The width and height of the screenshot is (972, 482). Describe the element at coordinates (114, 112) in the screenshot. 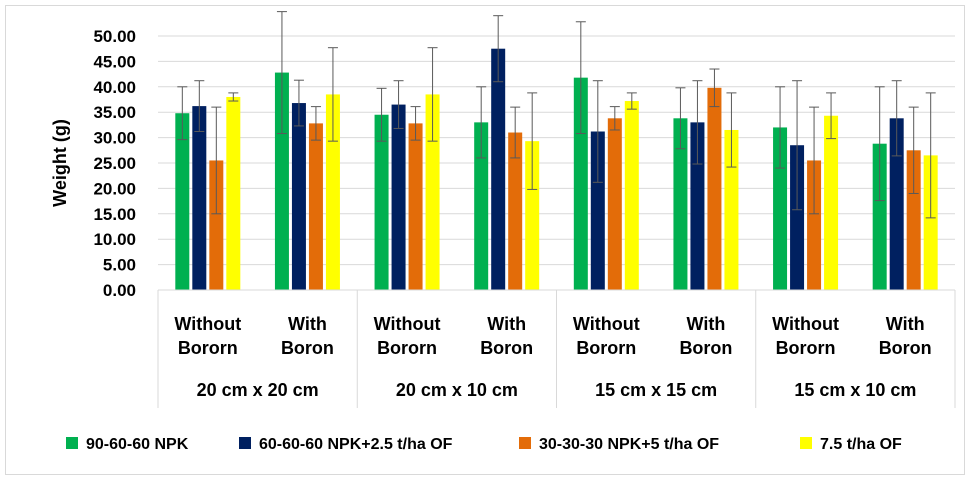

I see `y-tick-label: 35.00` at that location.